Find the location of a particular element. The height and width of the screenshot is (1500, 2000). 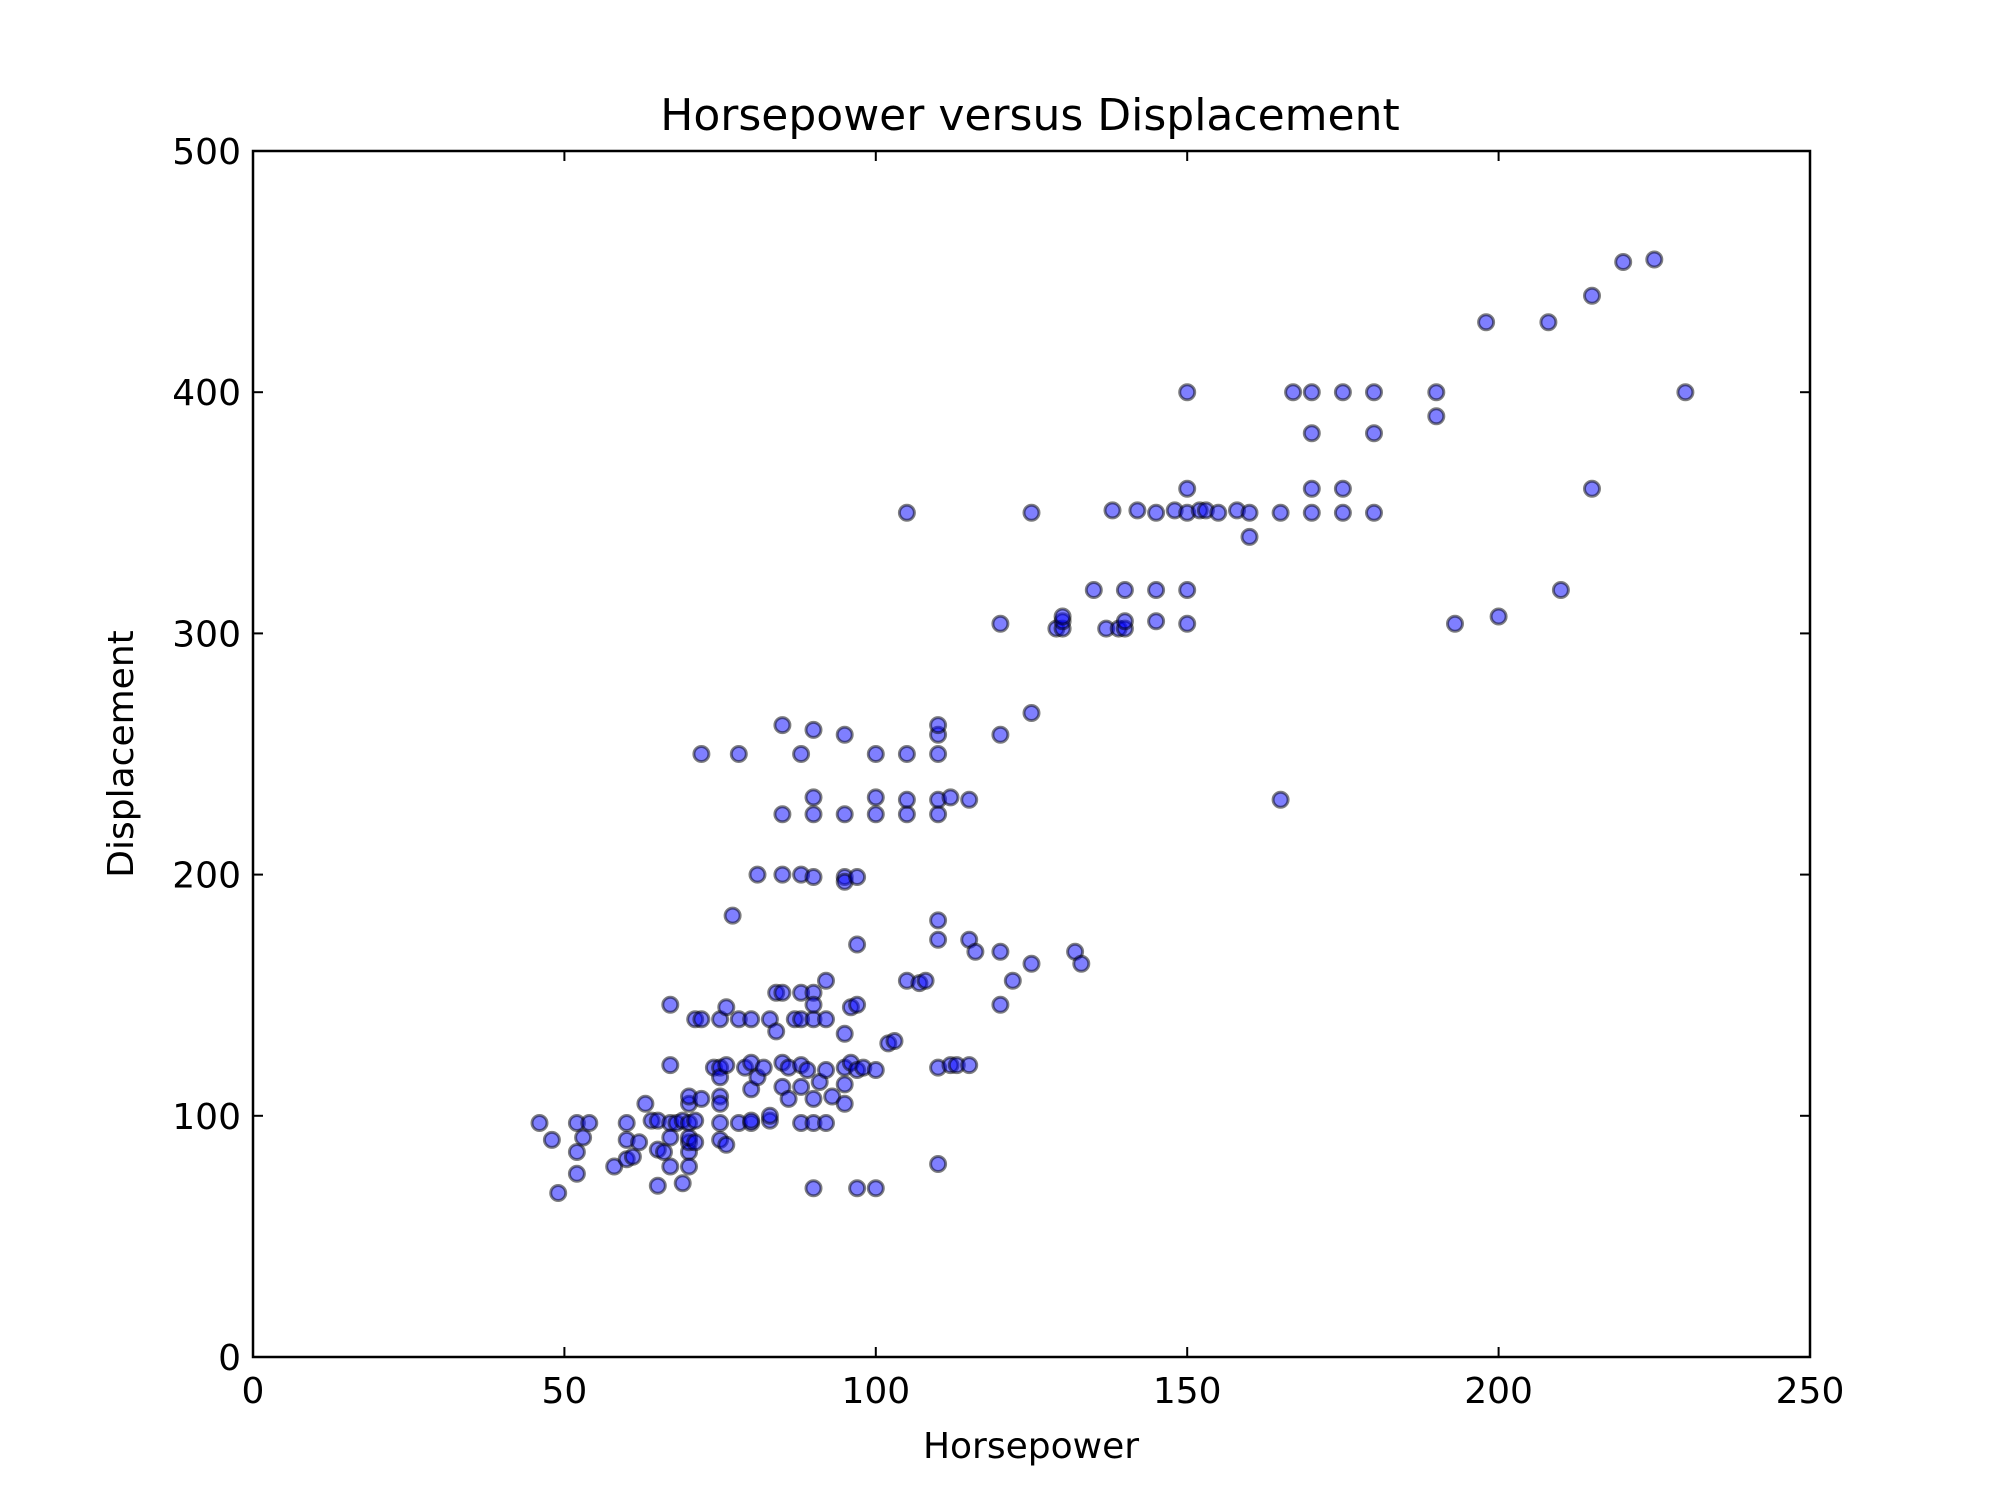

y-tick-label: 0 is located at coordinates (229, 1358).